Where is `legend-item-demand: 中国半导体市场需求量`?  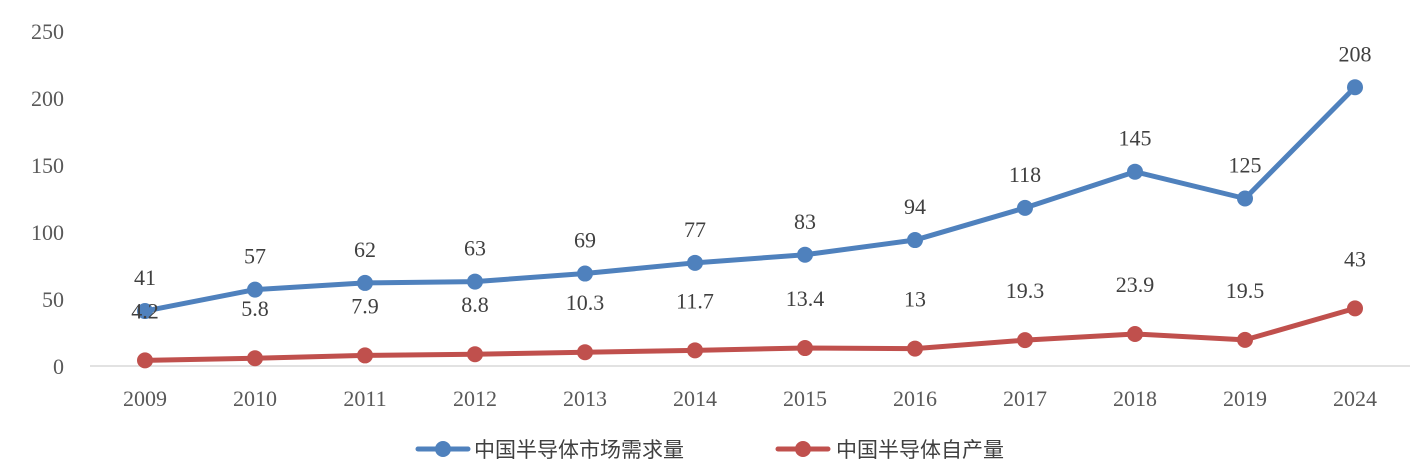
legend-item-demand: 中国半导体市场需求量 is located at coordinates (549, 450).